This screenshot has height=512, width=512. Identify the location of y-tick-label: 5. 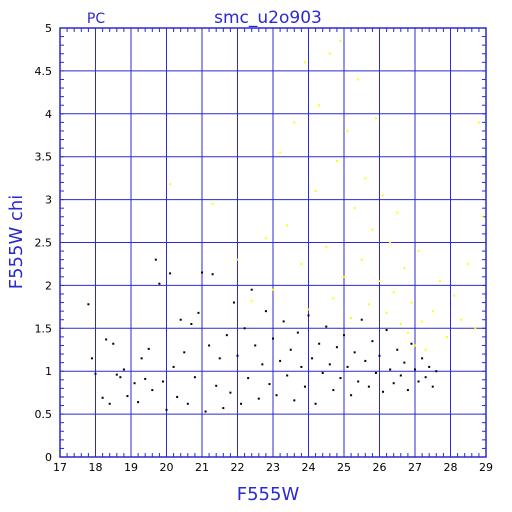
(48, 28).